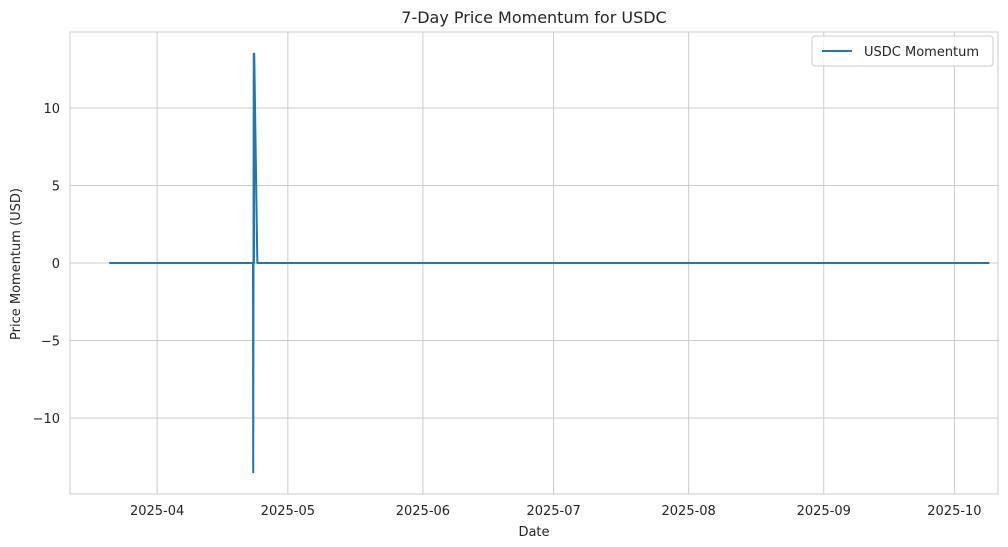 The height and width of the screenshot is (547, 1008). Describe the element at coordinates (50, 342) in the screenshot. I see `y-tick-label: −5` at that location.